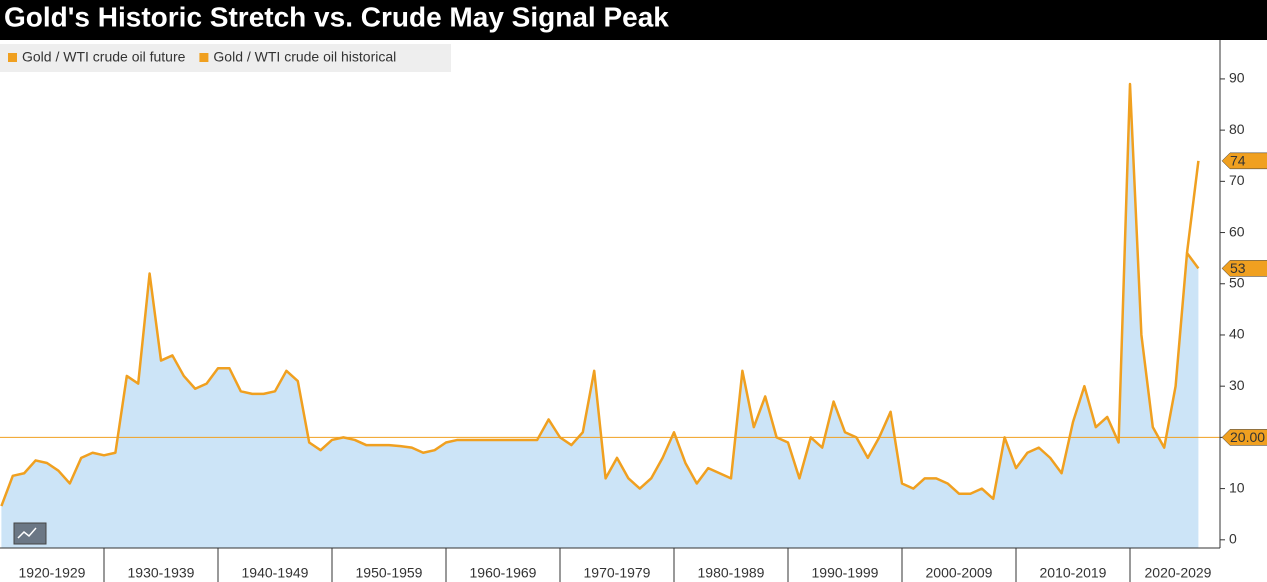 The height and width of the screenshot is (582, 1267). I want to click on line, so click(1192, 207).